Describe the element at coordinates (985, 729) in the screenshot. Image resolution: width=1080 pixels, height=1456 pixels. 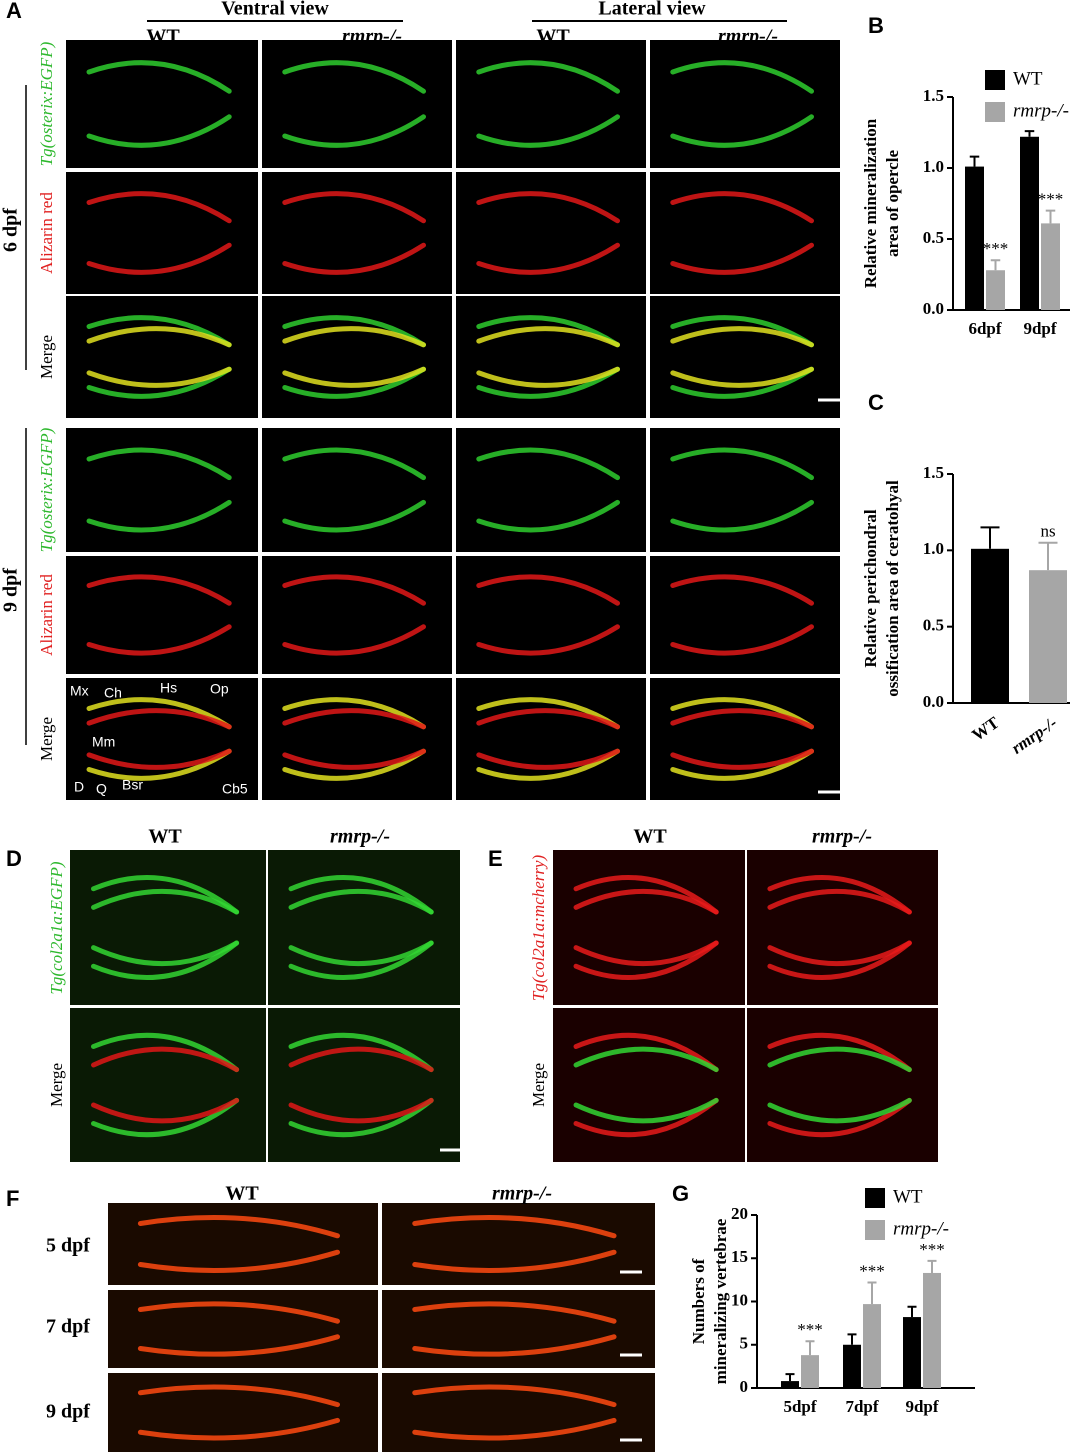
I see `x-tick-label: WT` at that location.